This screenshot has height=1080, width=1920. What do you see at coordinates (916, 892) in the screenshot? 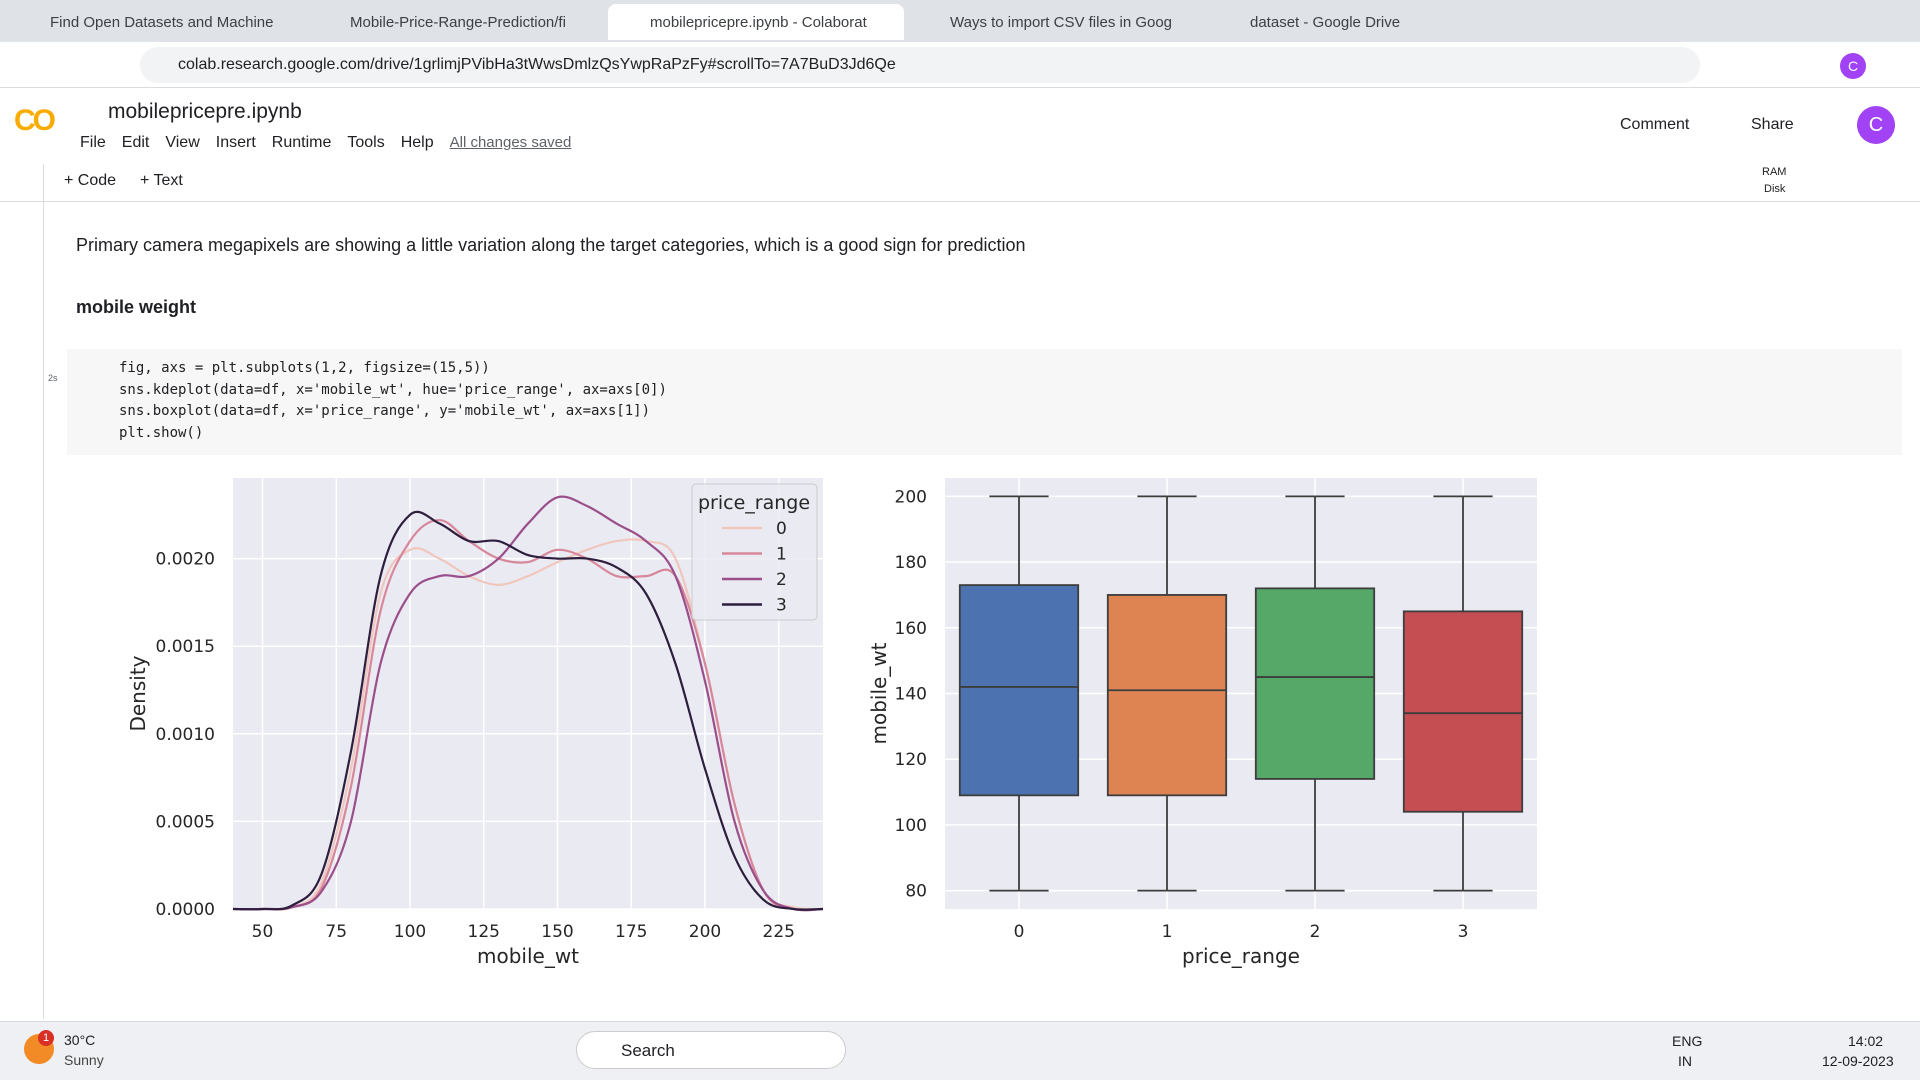
I see `y-tick-label: 80` at bounding box center [916, 892].